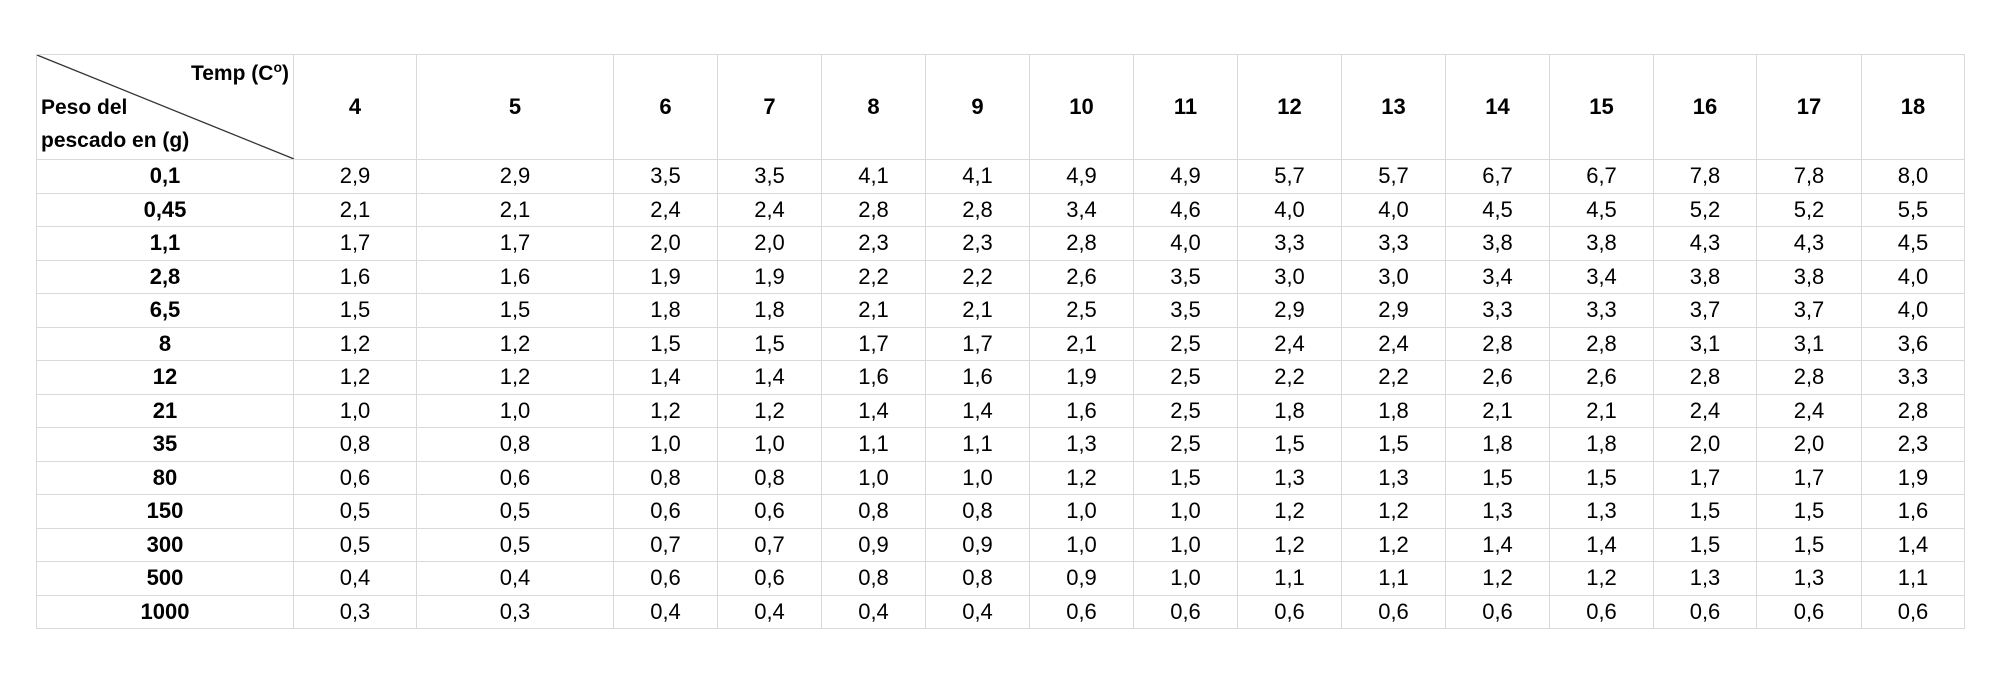  Describe the element at coordinates (665, 544) in the screenshot. I see `cell: 0,7` at that location.